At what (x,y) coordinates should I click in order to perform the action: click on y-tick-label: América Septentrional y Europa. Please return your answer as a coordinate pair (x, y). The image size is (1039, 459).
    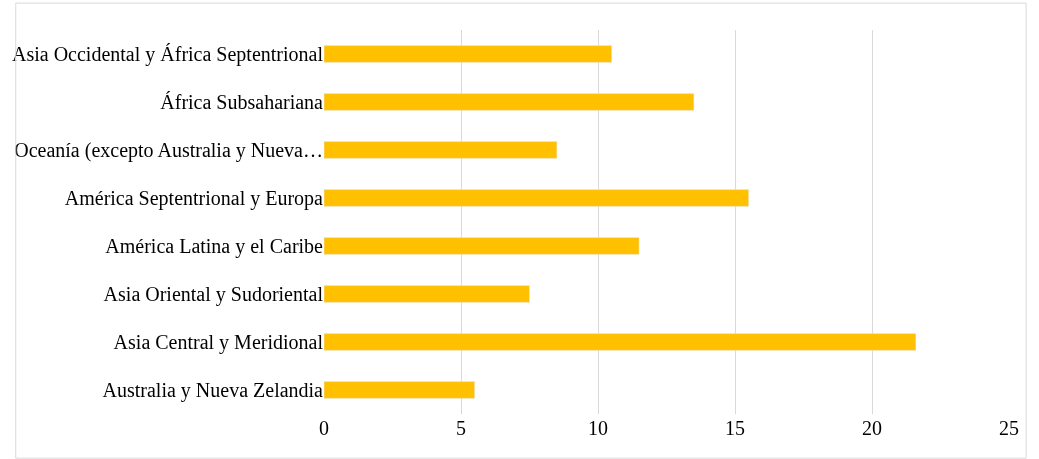
    Looking at the image, I should click on (194, 198).